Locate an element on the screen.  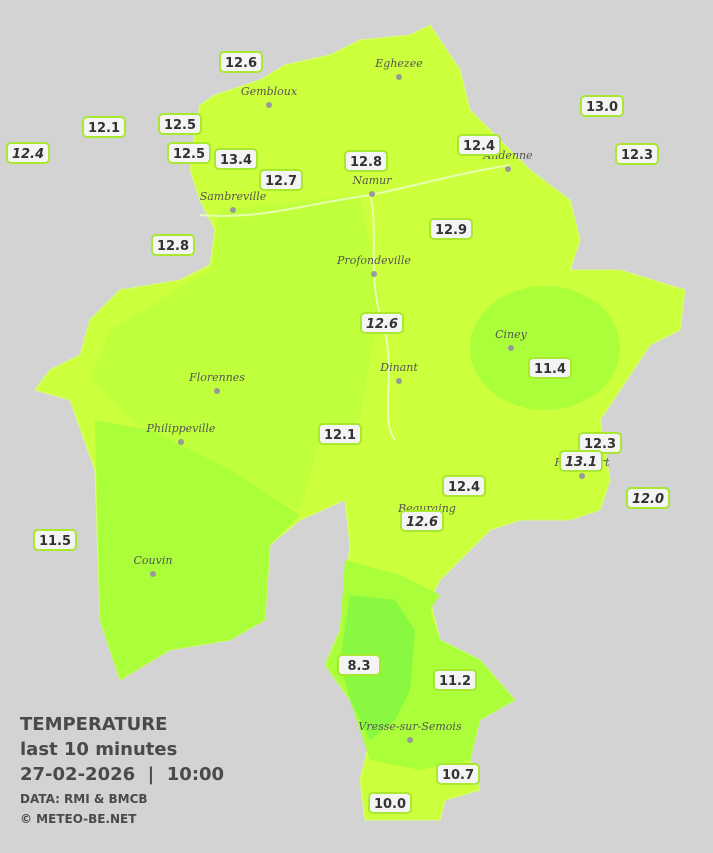
station-value: 11.2 is located at coordinates (455, 681).